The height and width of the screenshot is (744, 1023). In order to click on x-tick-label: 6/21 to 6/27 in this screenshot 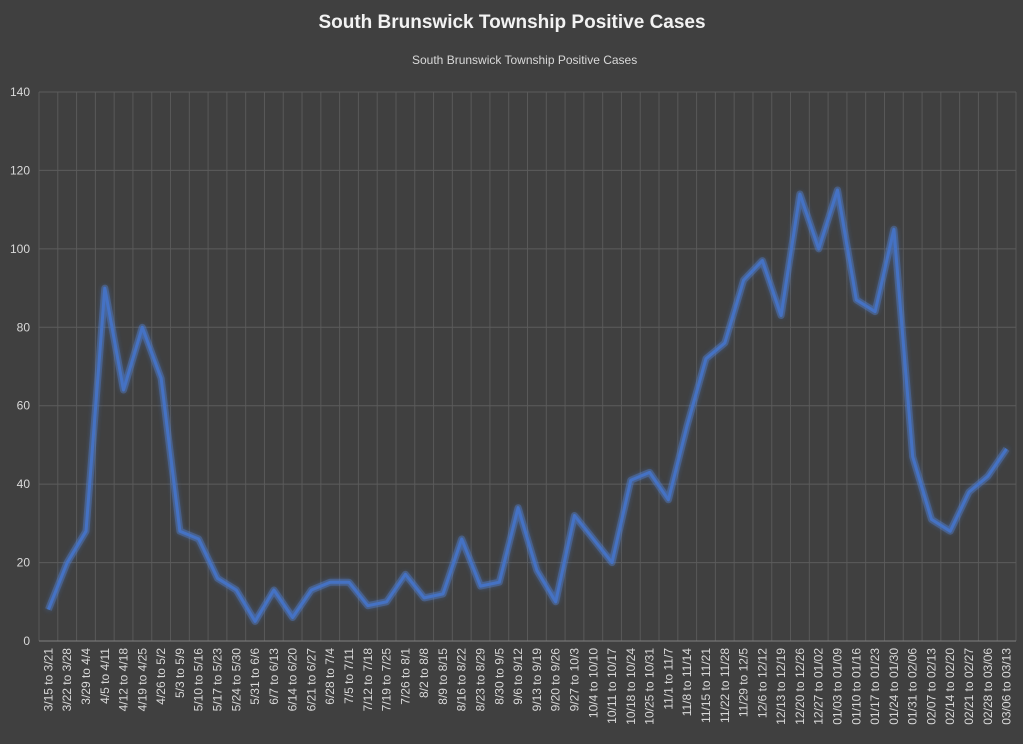, I will do `click(311, 680)`.